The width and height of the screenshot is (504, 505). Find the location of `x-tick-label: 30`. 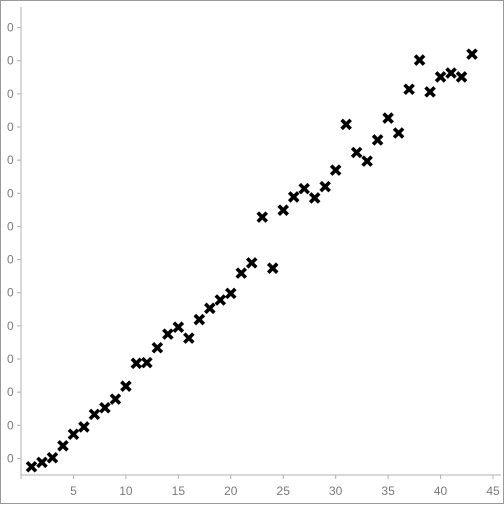

x-tick-label: 30 is located at coordinates (336, 491).